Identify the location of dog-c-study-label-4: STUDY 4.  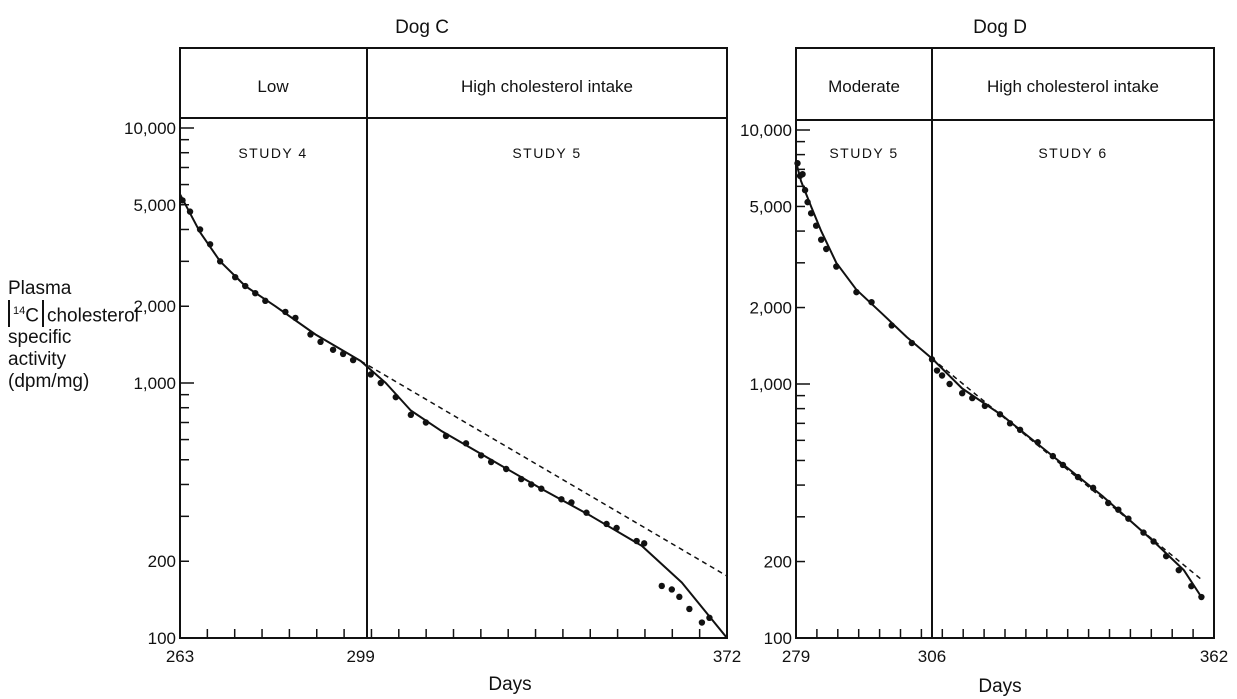
(272, 153).